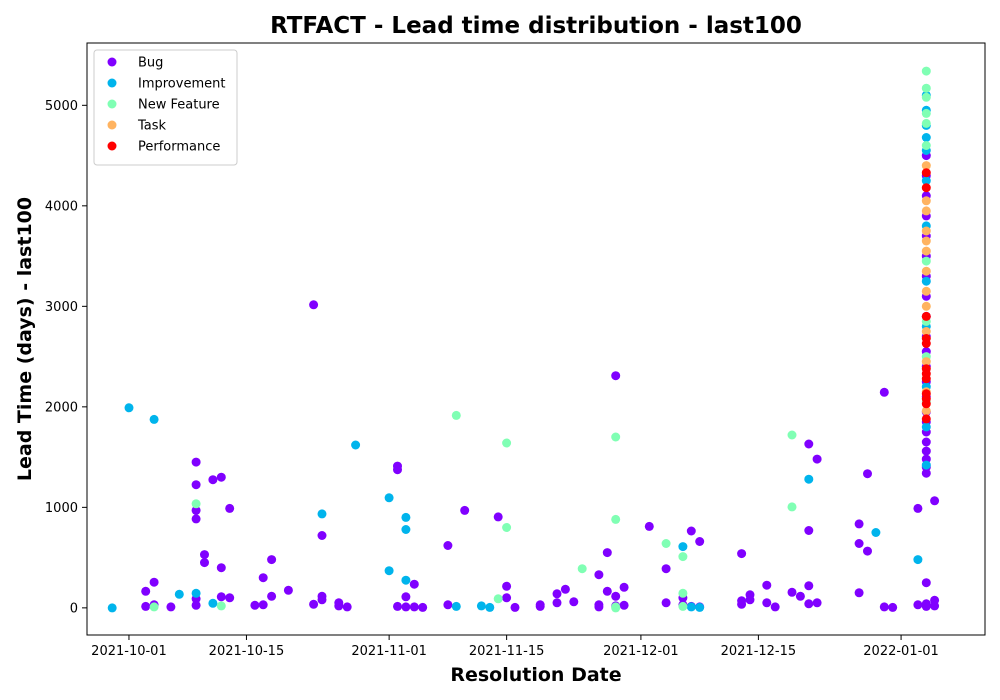 The height and width of the screenshot is (700, 1000). Describe the element at coordinates (61, 307) in the screenshot. I see `y-tick-label: 3000` at that location.